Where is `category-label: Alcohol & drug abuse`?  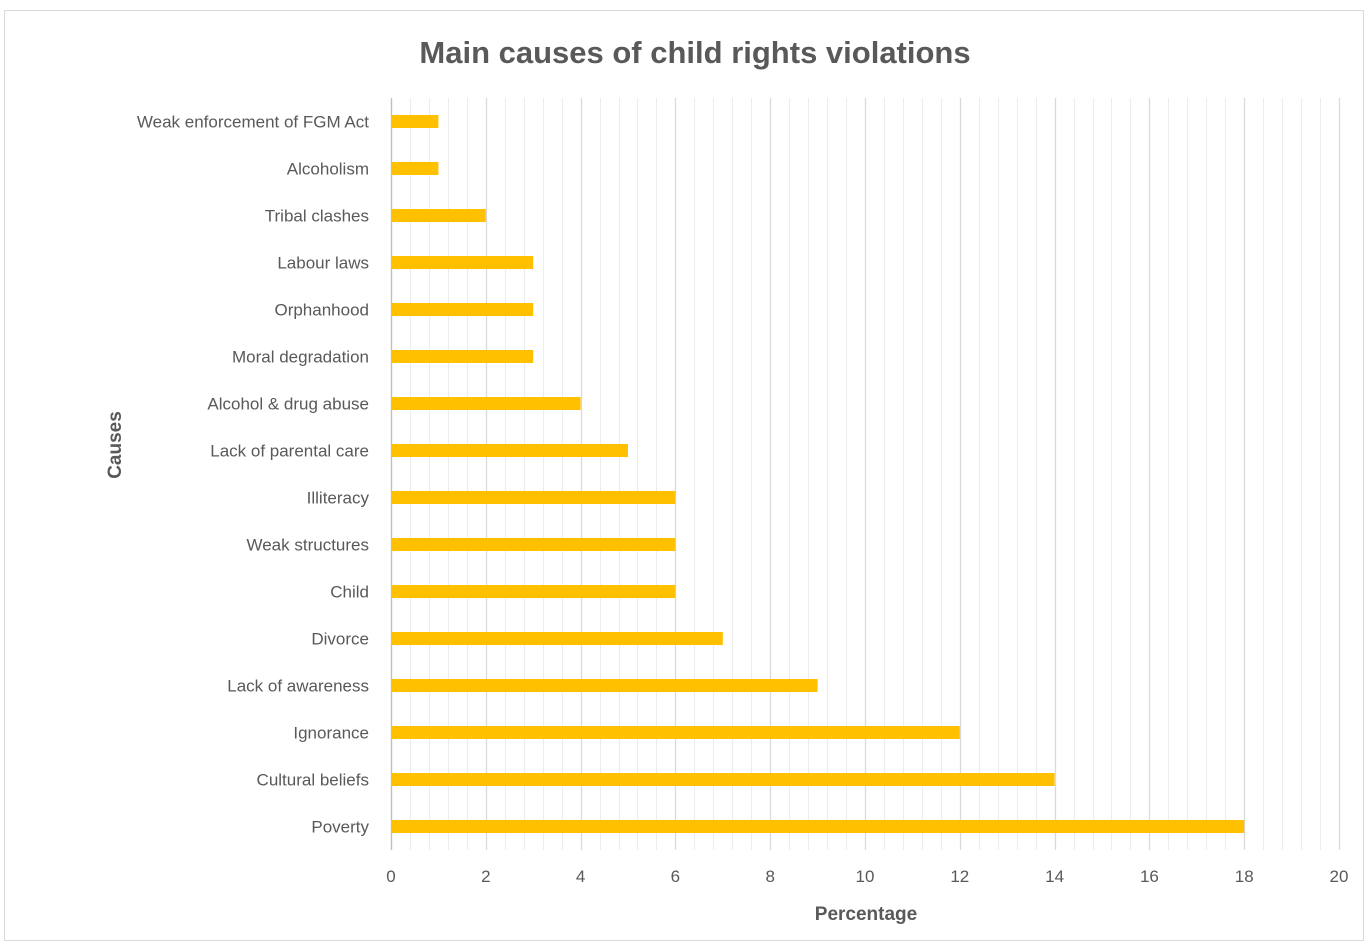 category-label: Alcohol & drug abuse is located at coordinates (288, 404).